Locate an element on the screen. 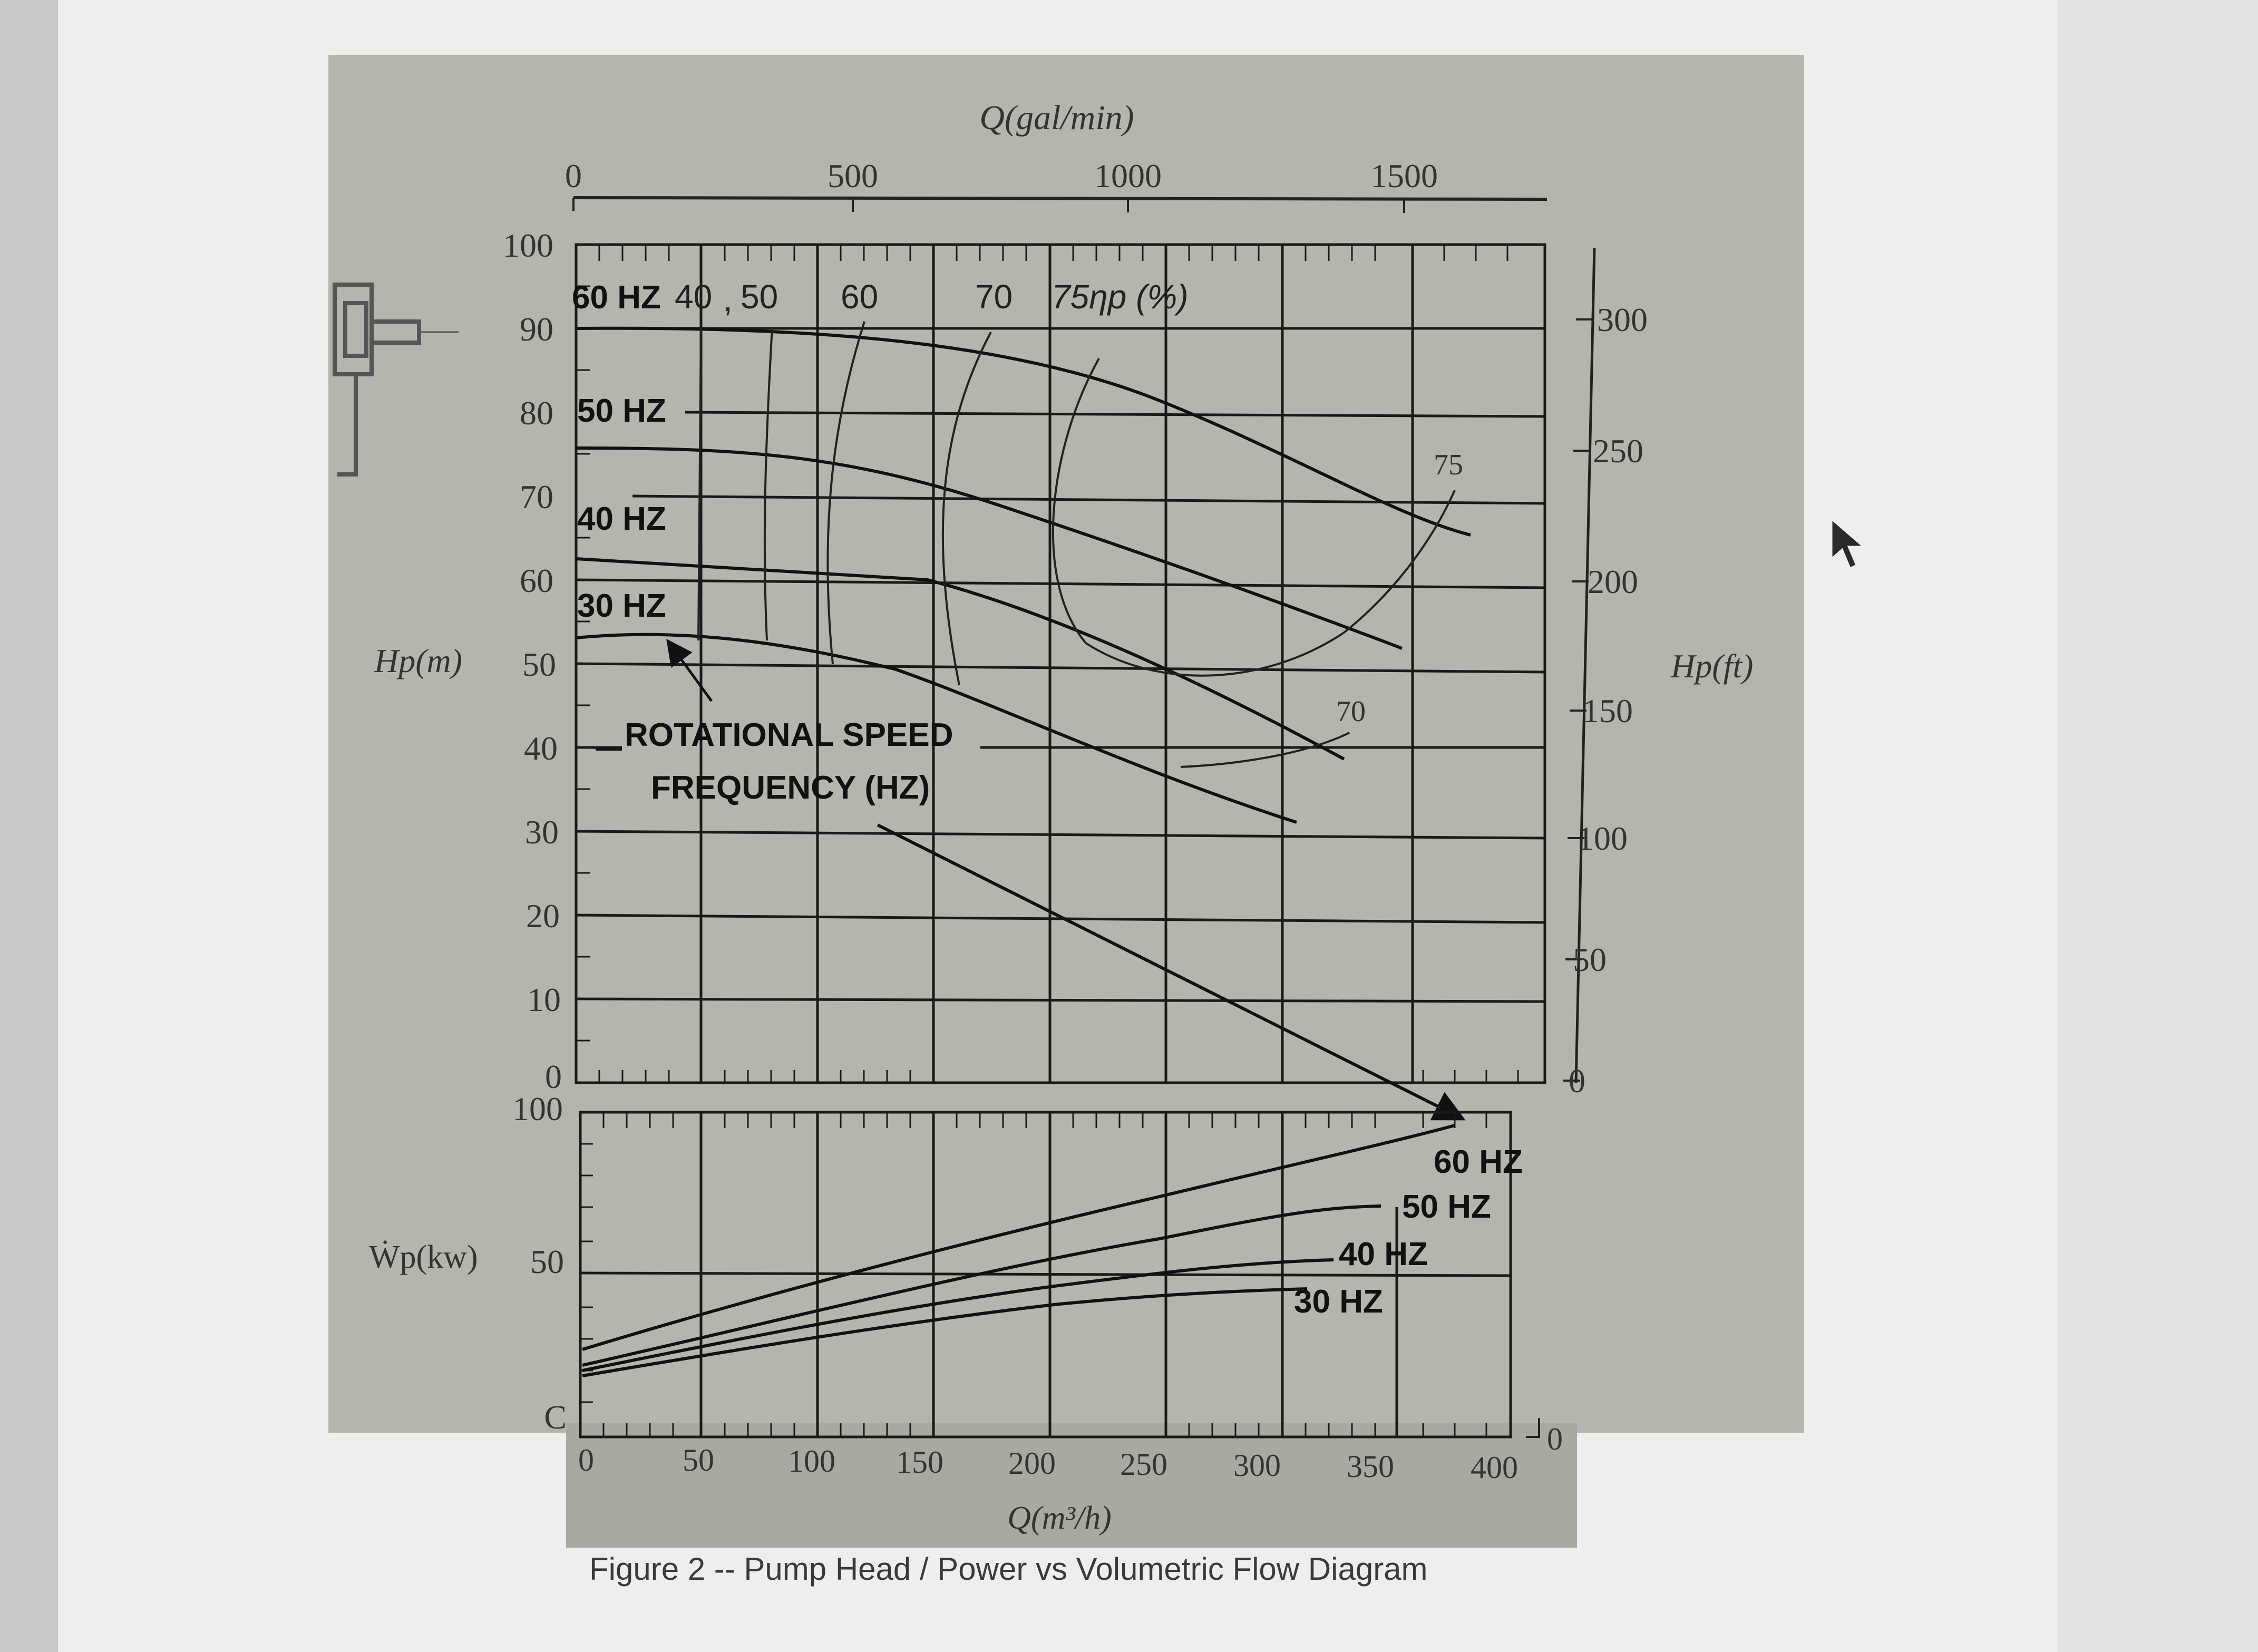 Image resolution: width=2258 pixels, height=1652 pixels. monitor-bezel-right is located at coordinates (2158, 826).